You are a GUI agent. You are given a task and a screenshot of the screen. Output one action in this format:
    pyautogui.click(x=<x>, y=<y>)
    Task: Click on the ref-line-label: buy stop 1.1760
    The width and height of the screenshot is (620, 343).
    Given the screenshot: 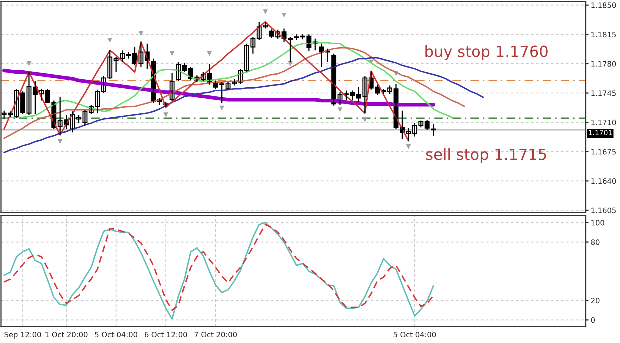 What is the action you would take?
    pyautogui.click(x=487, y=53)
    